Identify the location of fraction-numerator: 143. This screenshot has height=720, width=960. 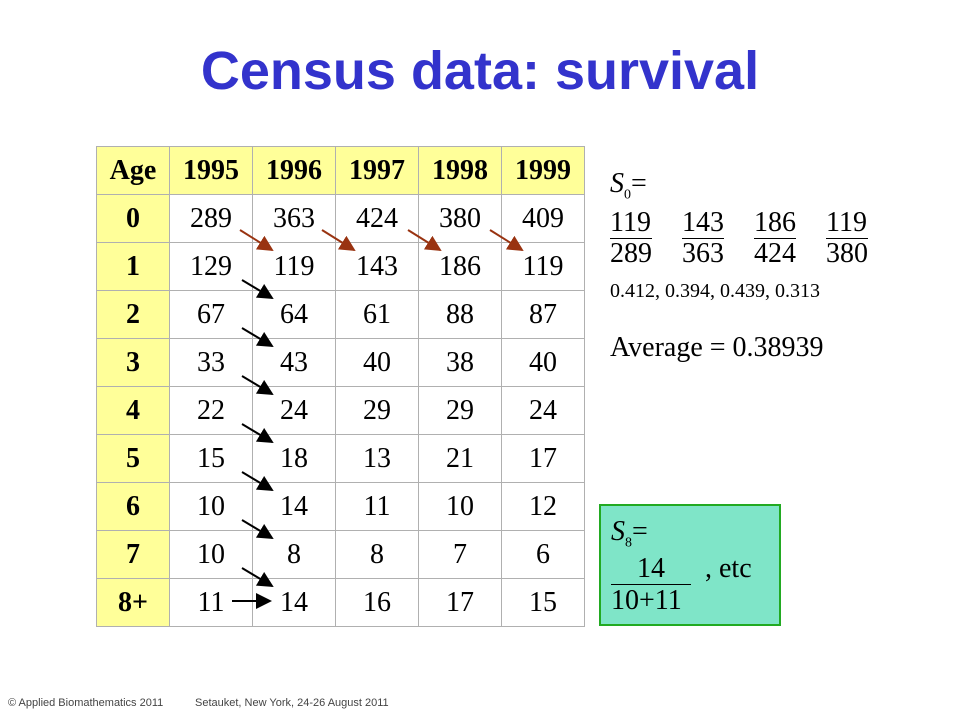
(703, 223).